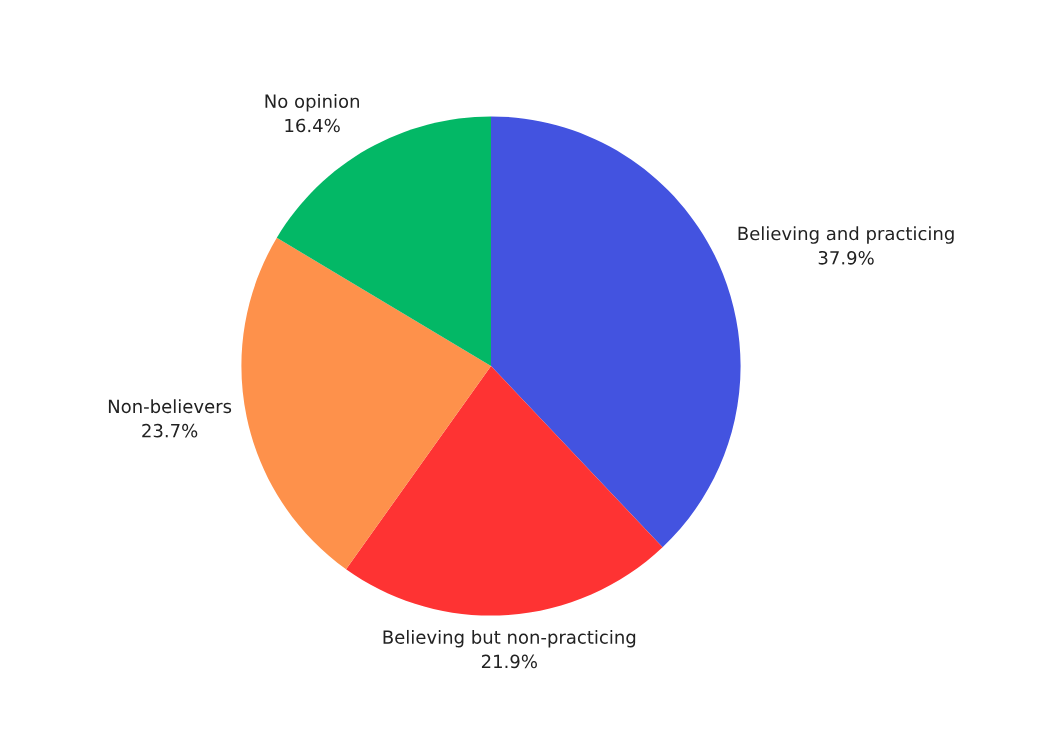  Describe the element at coordinates (312, 125) in the screenshot. I see `data-label: 16.4%` at that location.